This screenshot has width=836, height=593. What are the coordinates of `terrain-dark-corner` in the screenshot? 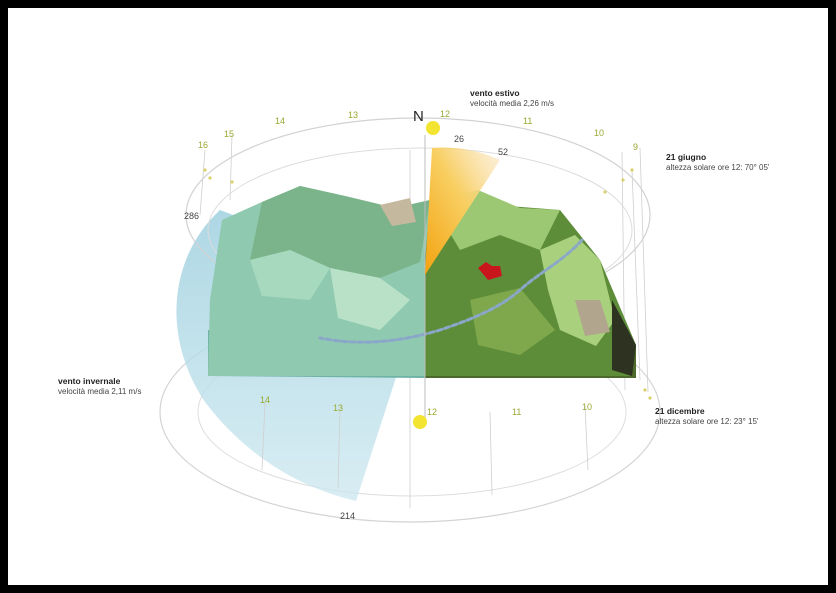 It's located at (624, 338).